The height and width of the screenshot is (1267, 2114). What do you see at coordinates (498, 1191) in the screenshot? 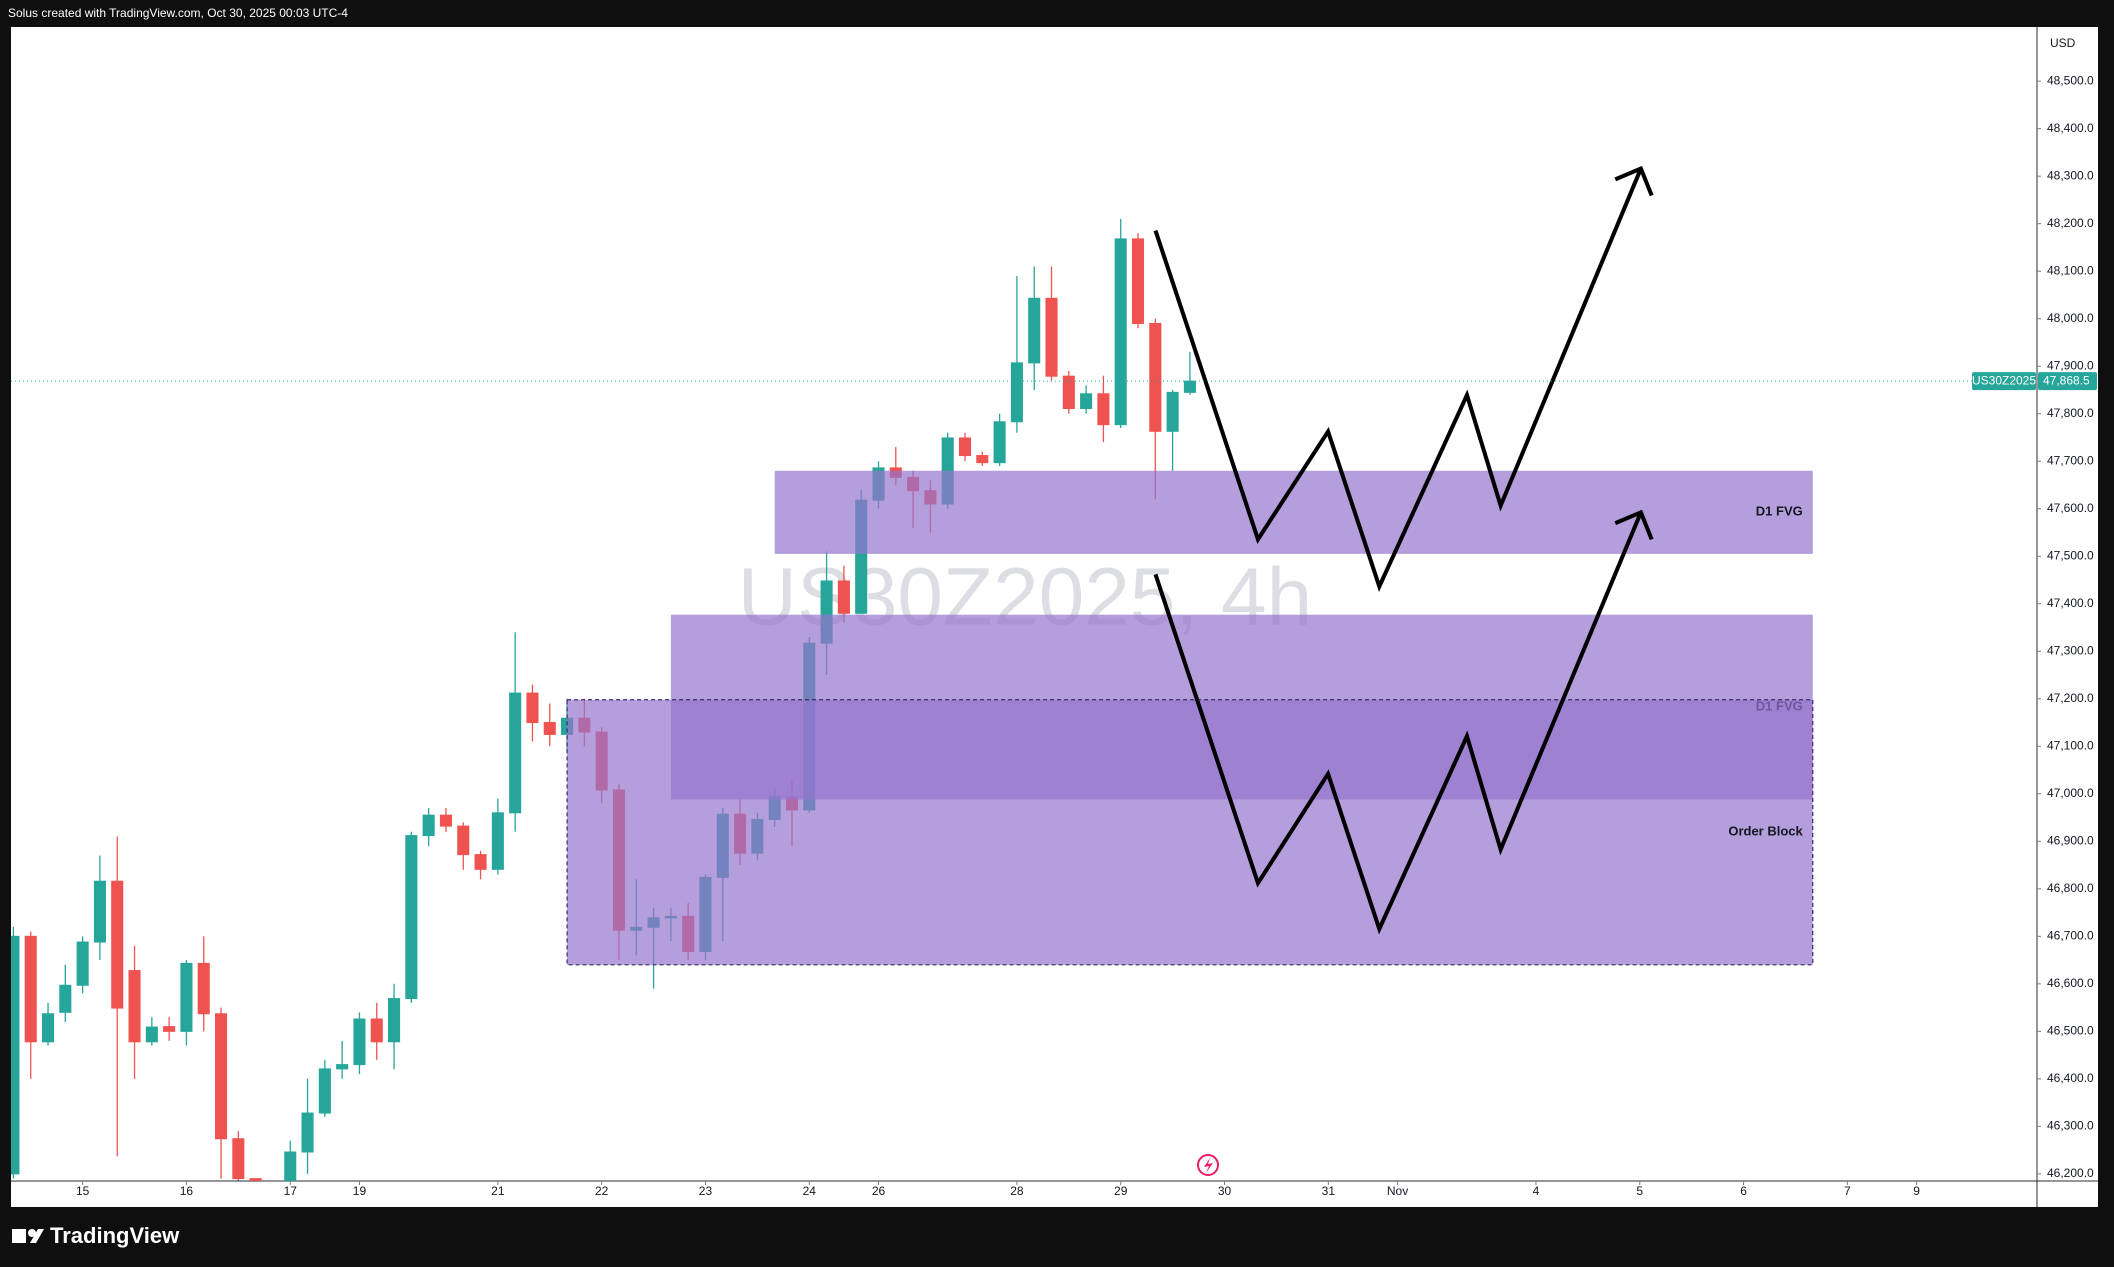
I see `x-tick-label: 21` at bounding box center [498, 1191].